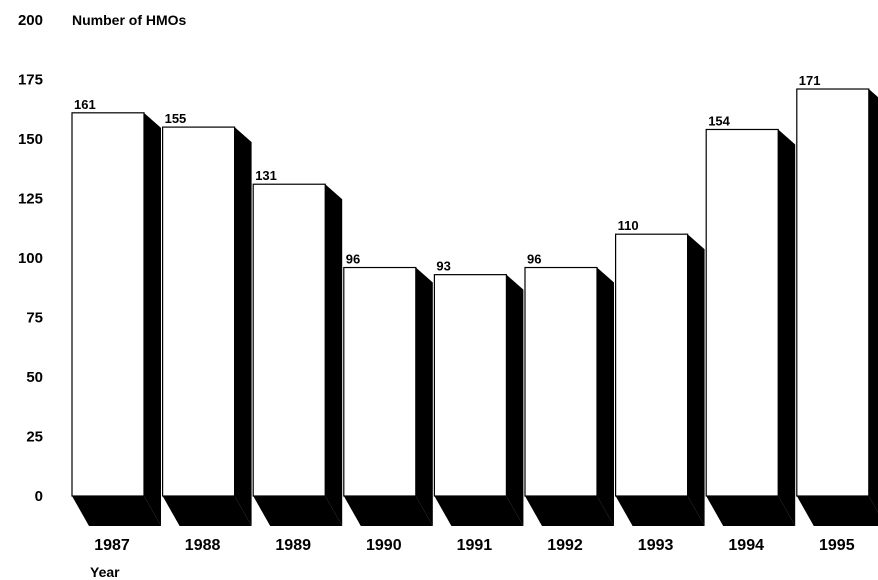 Image resolution: width=878 pixels, height=580 pixels. Describe the element at coordinates (565, 545) in the screenshot. I see `x-tick-label: 1992` at that location.